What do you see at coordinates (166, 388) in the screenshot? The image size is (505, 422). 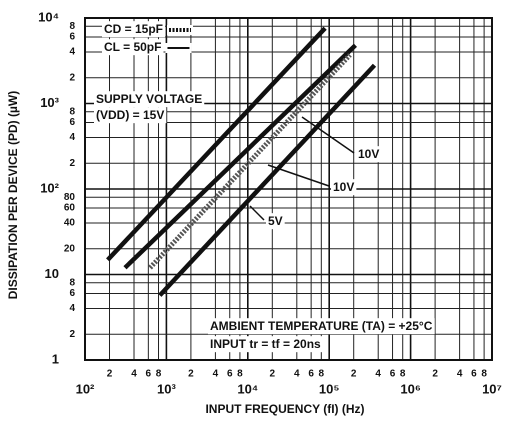 I see `x-tick-label: 10³` at bounding box center [166, 388].